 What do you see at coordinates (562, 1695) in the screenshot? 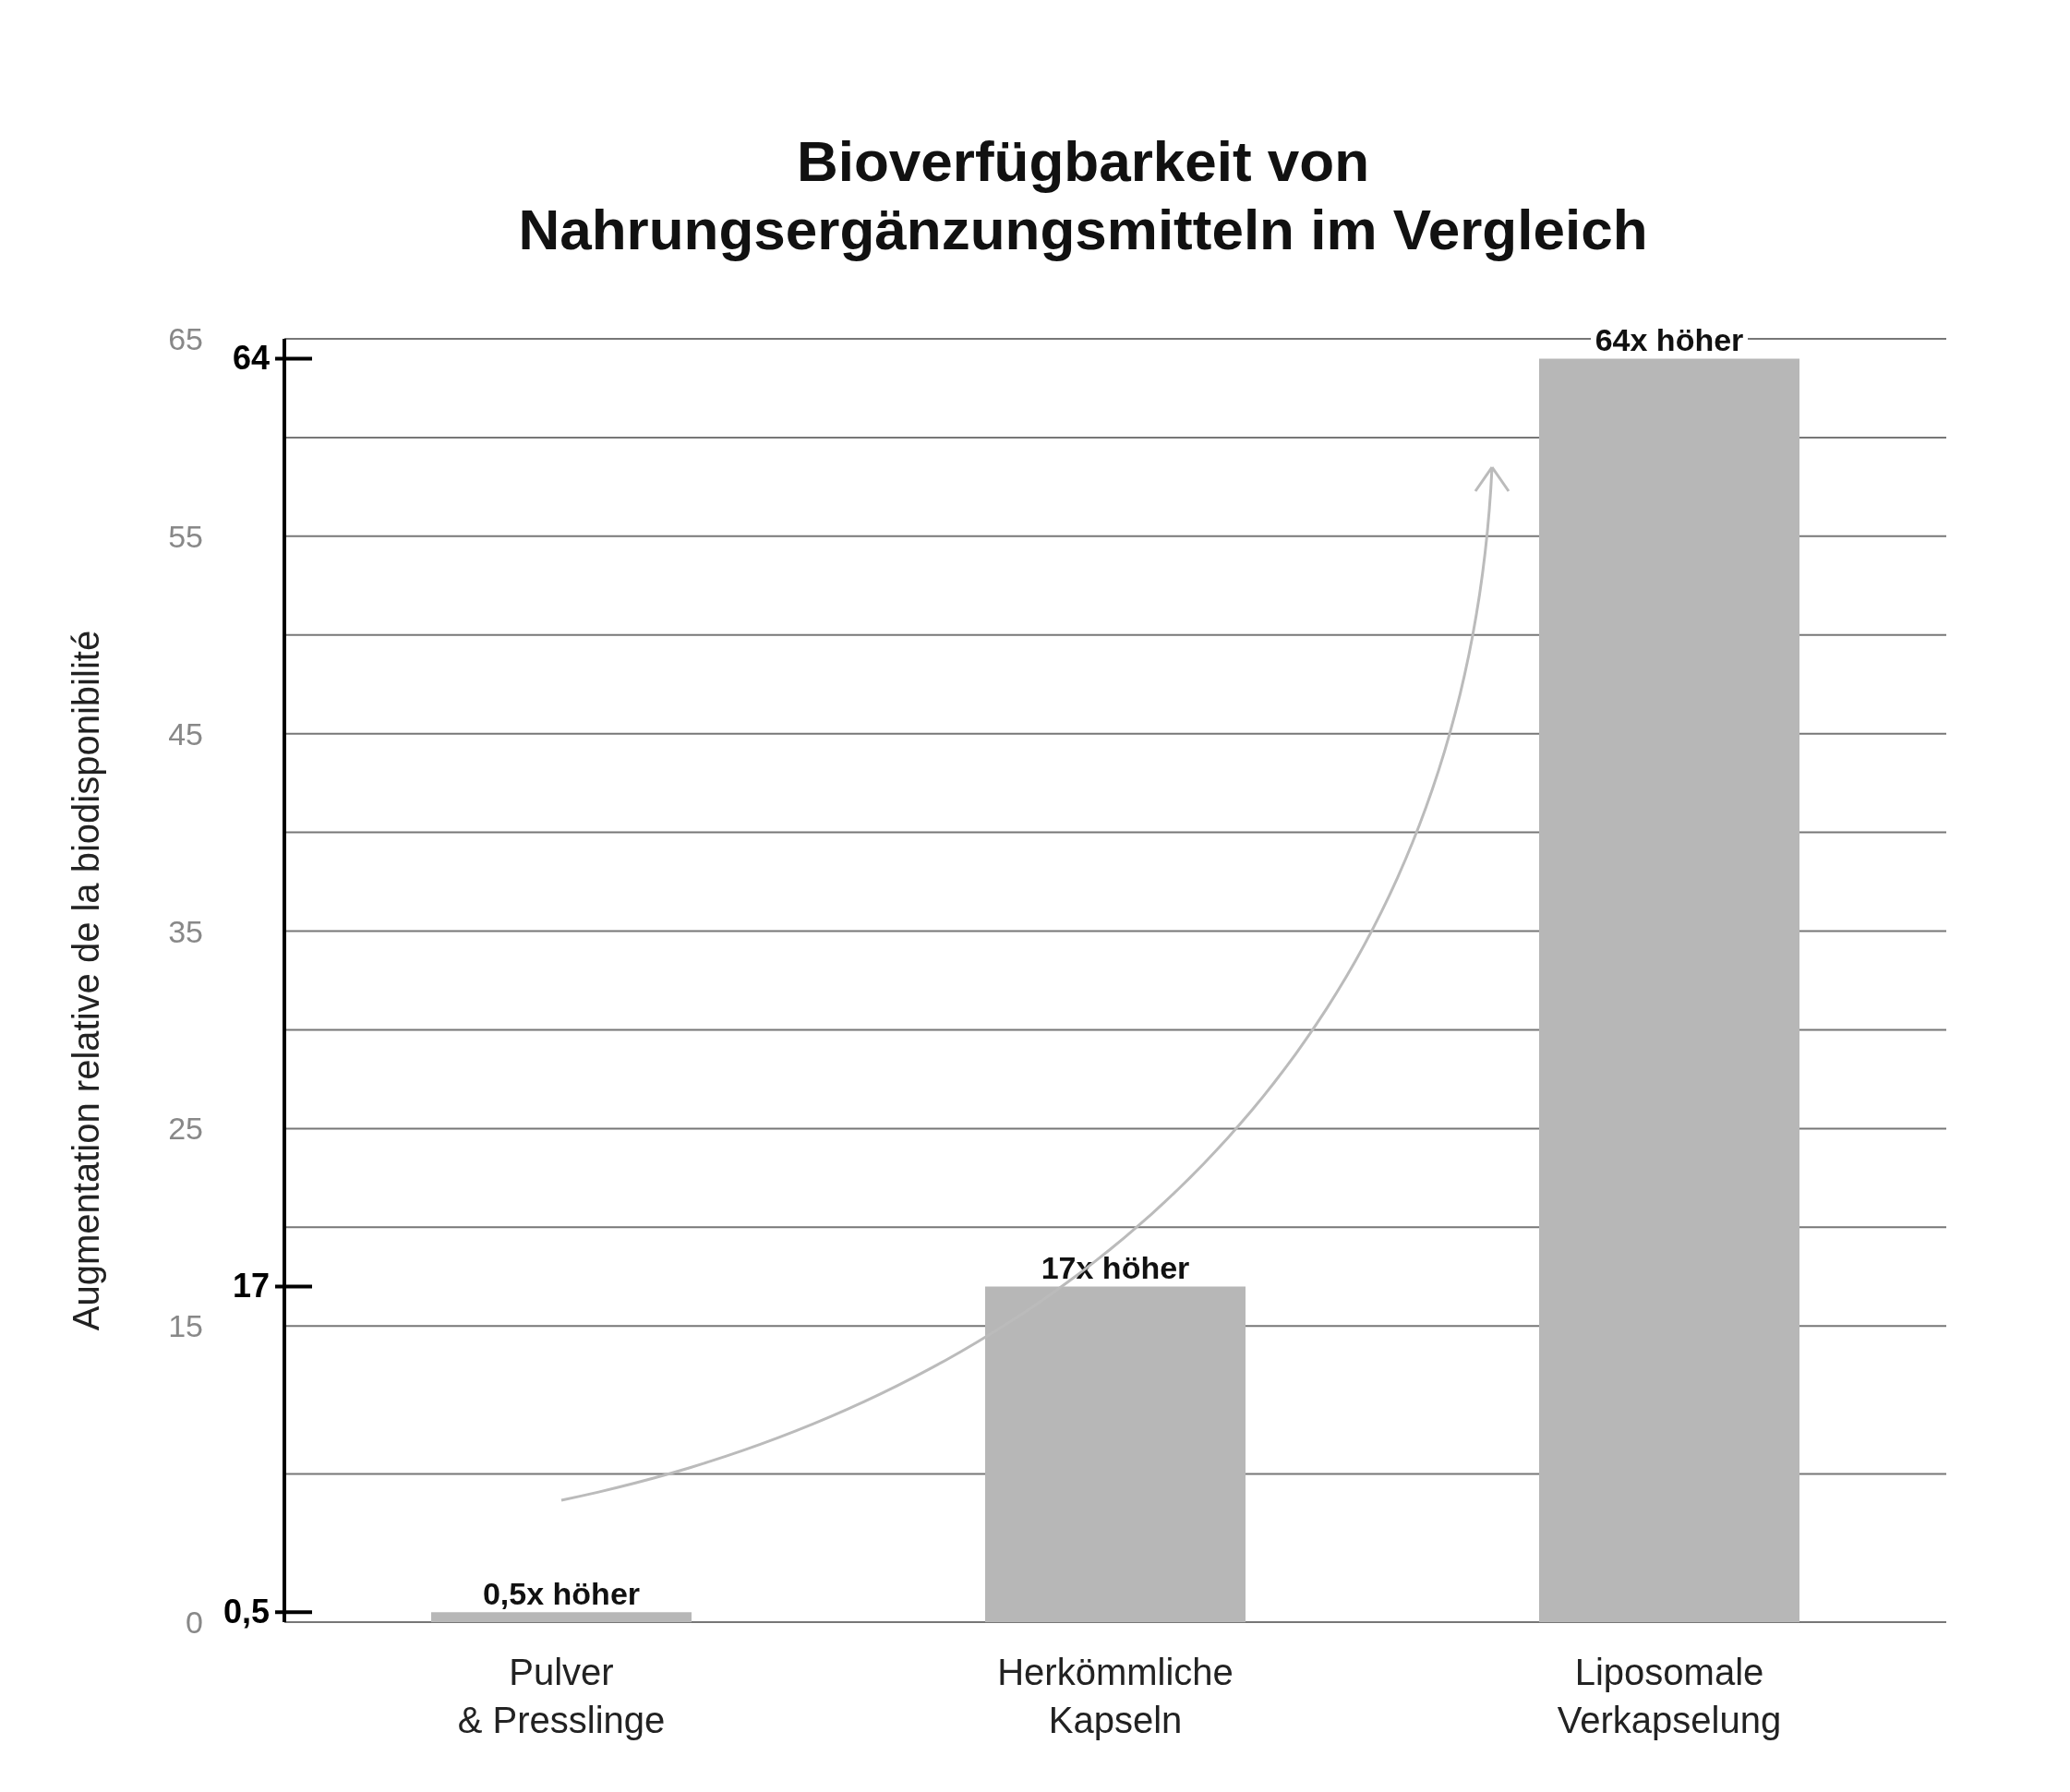
I see `x-tick-label: Pulver & Presslinge` at bounding box center [562, 1695].